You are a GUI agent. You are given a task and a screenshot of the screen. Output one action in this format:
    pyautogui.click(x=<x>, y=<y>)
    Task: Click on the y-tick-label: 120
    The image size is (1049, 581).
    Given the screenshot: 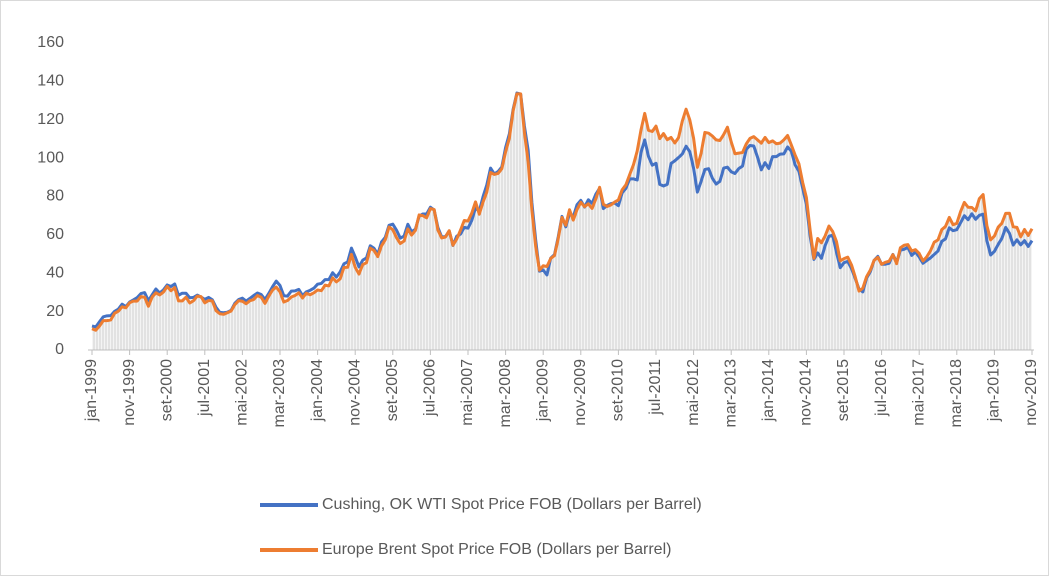 What is the action you would take?
    pyautogui.click(x=50, y=119)
    